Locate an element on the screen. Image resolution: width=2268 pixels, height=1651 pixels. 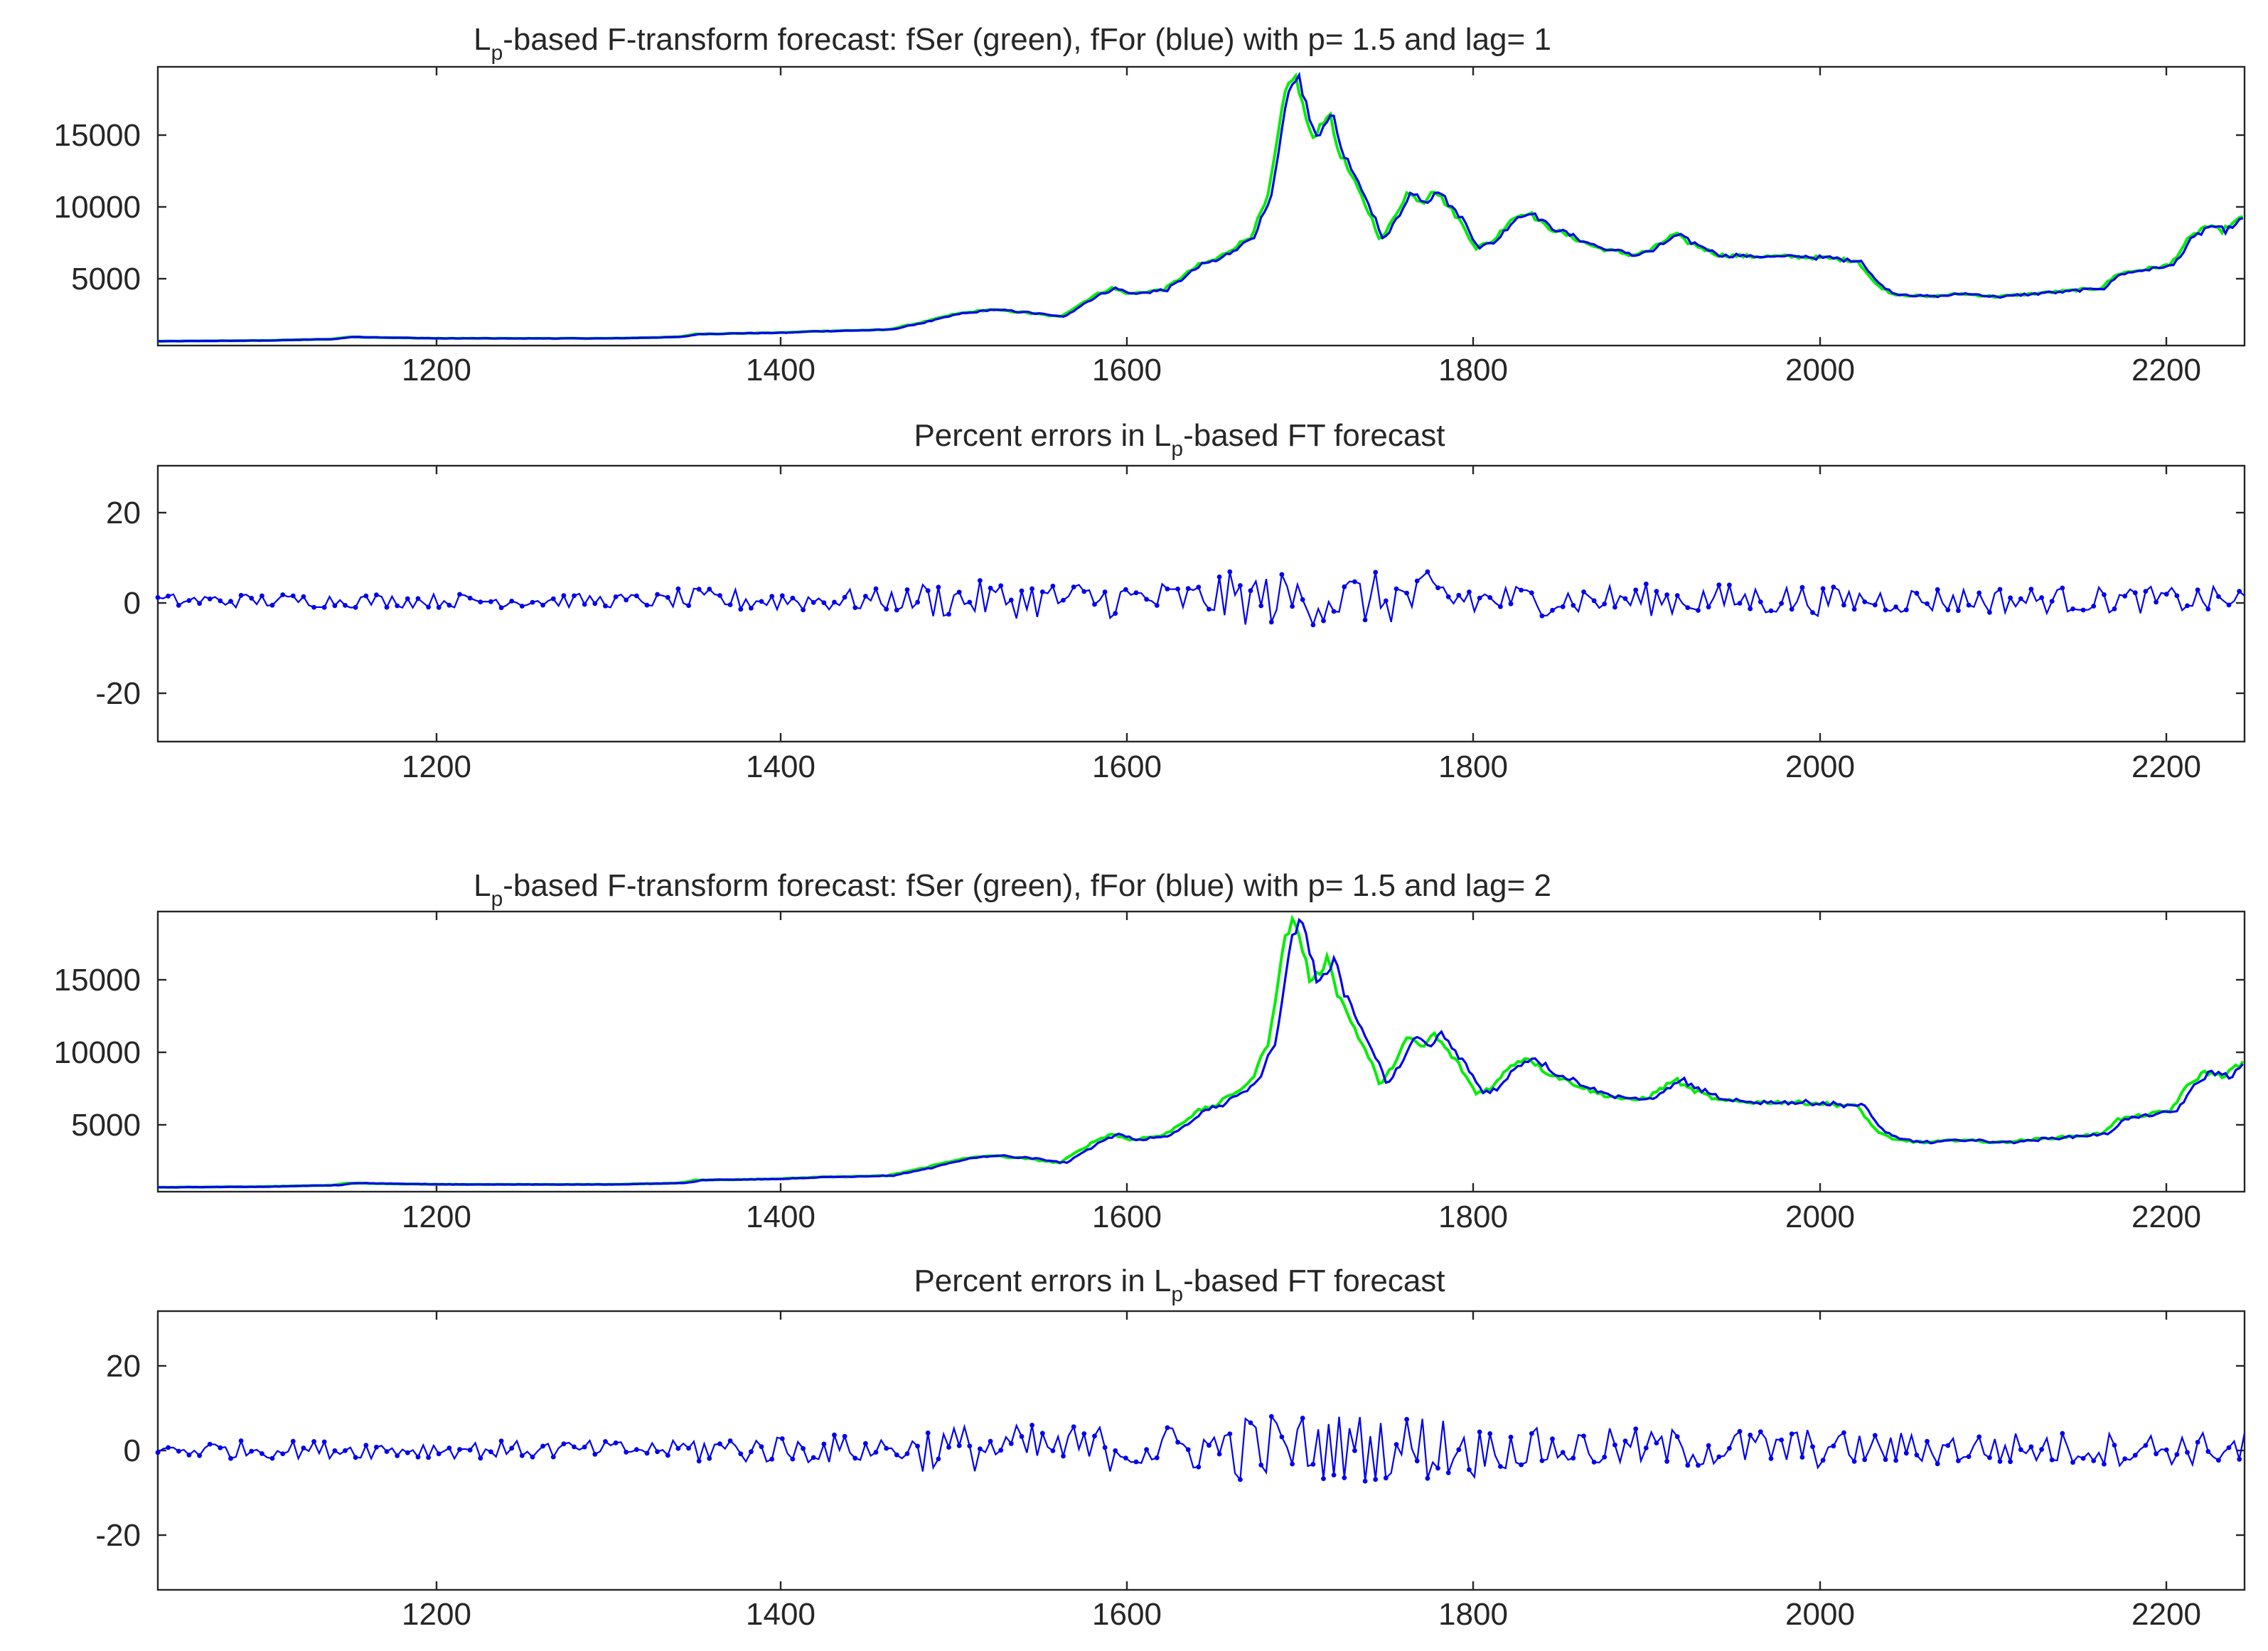
plot-area is located at coordinates (1200, 1449).